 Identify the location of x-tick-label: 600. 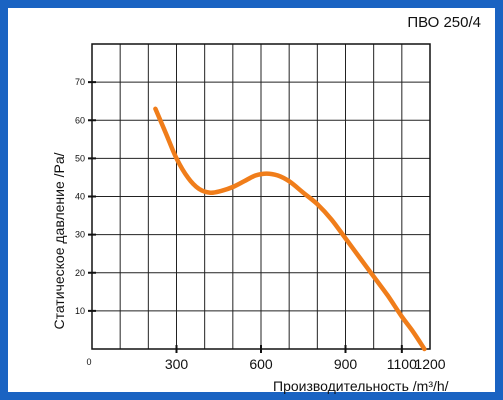
(261, 364).